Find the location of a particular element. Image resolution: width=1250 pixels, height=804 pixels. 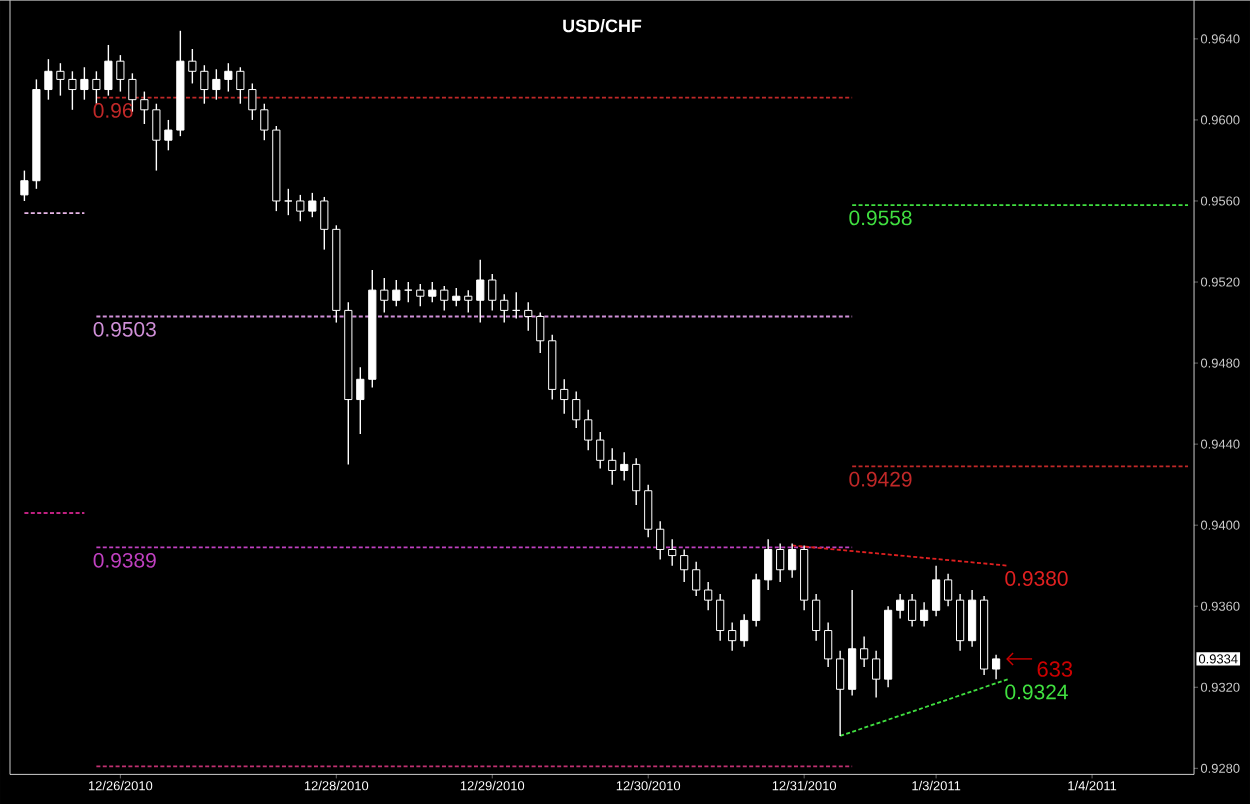

series-label: 0.9324 is located at coordinates (1036, 692).